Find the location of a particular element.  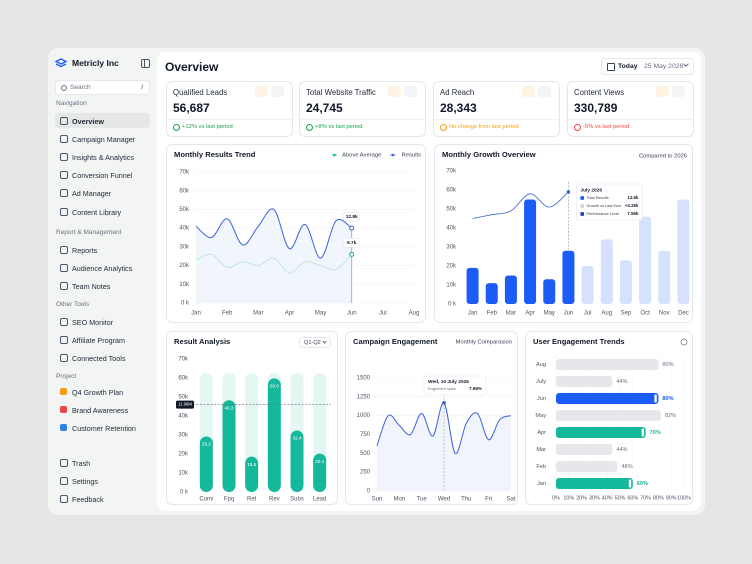

y-tick-label: 750 is located at coordinates (365, 435).